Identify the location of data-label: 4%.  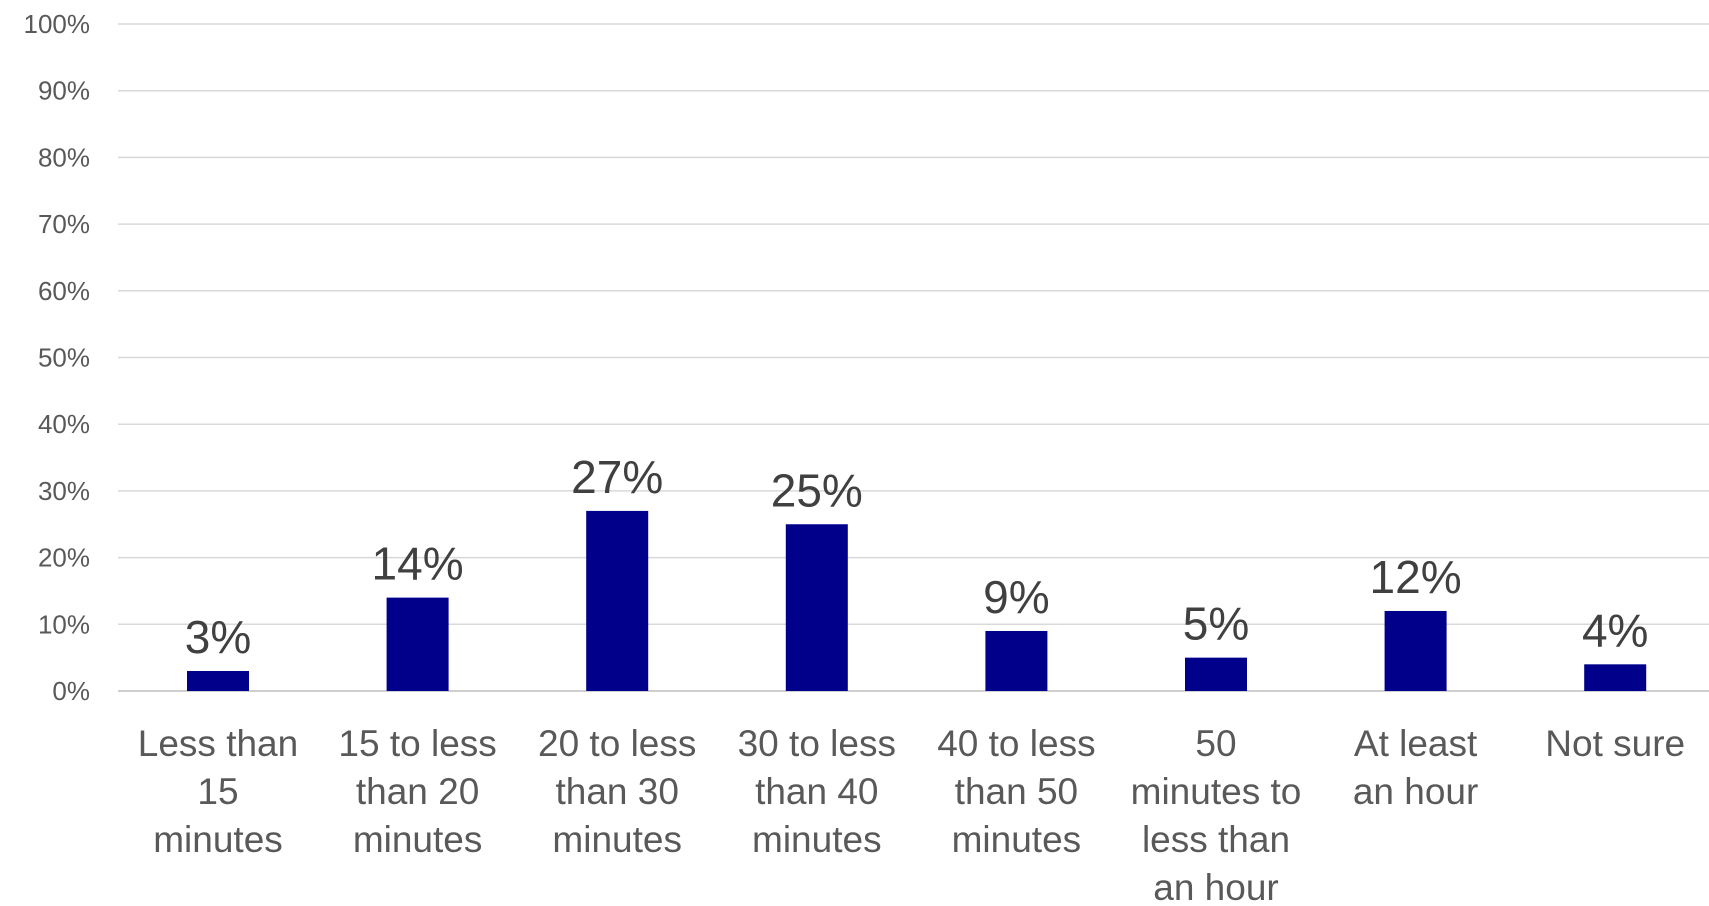
(1615, 630).